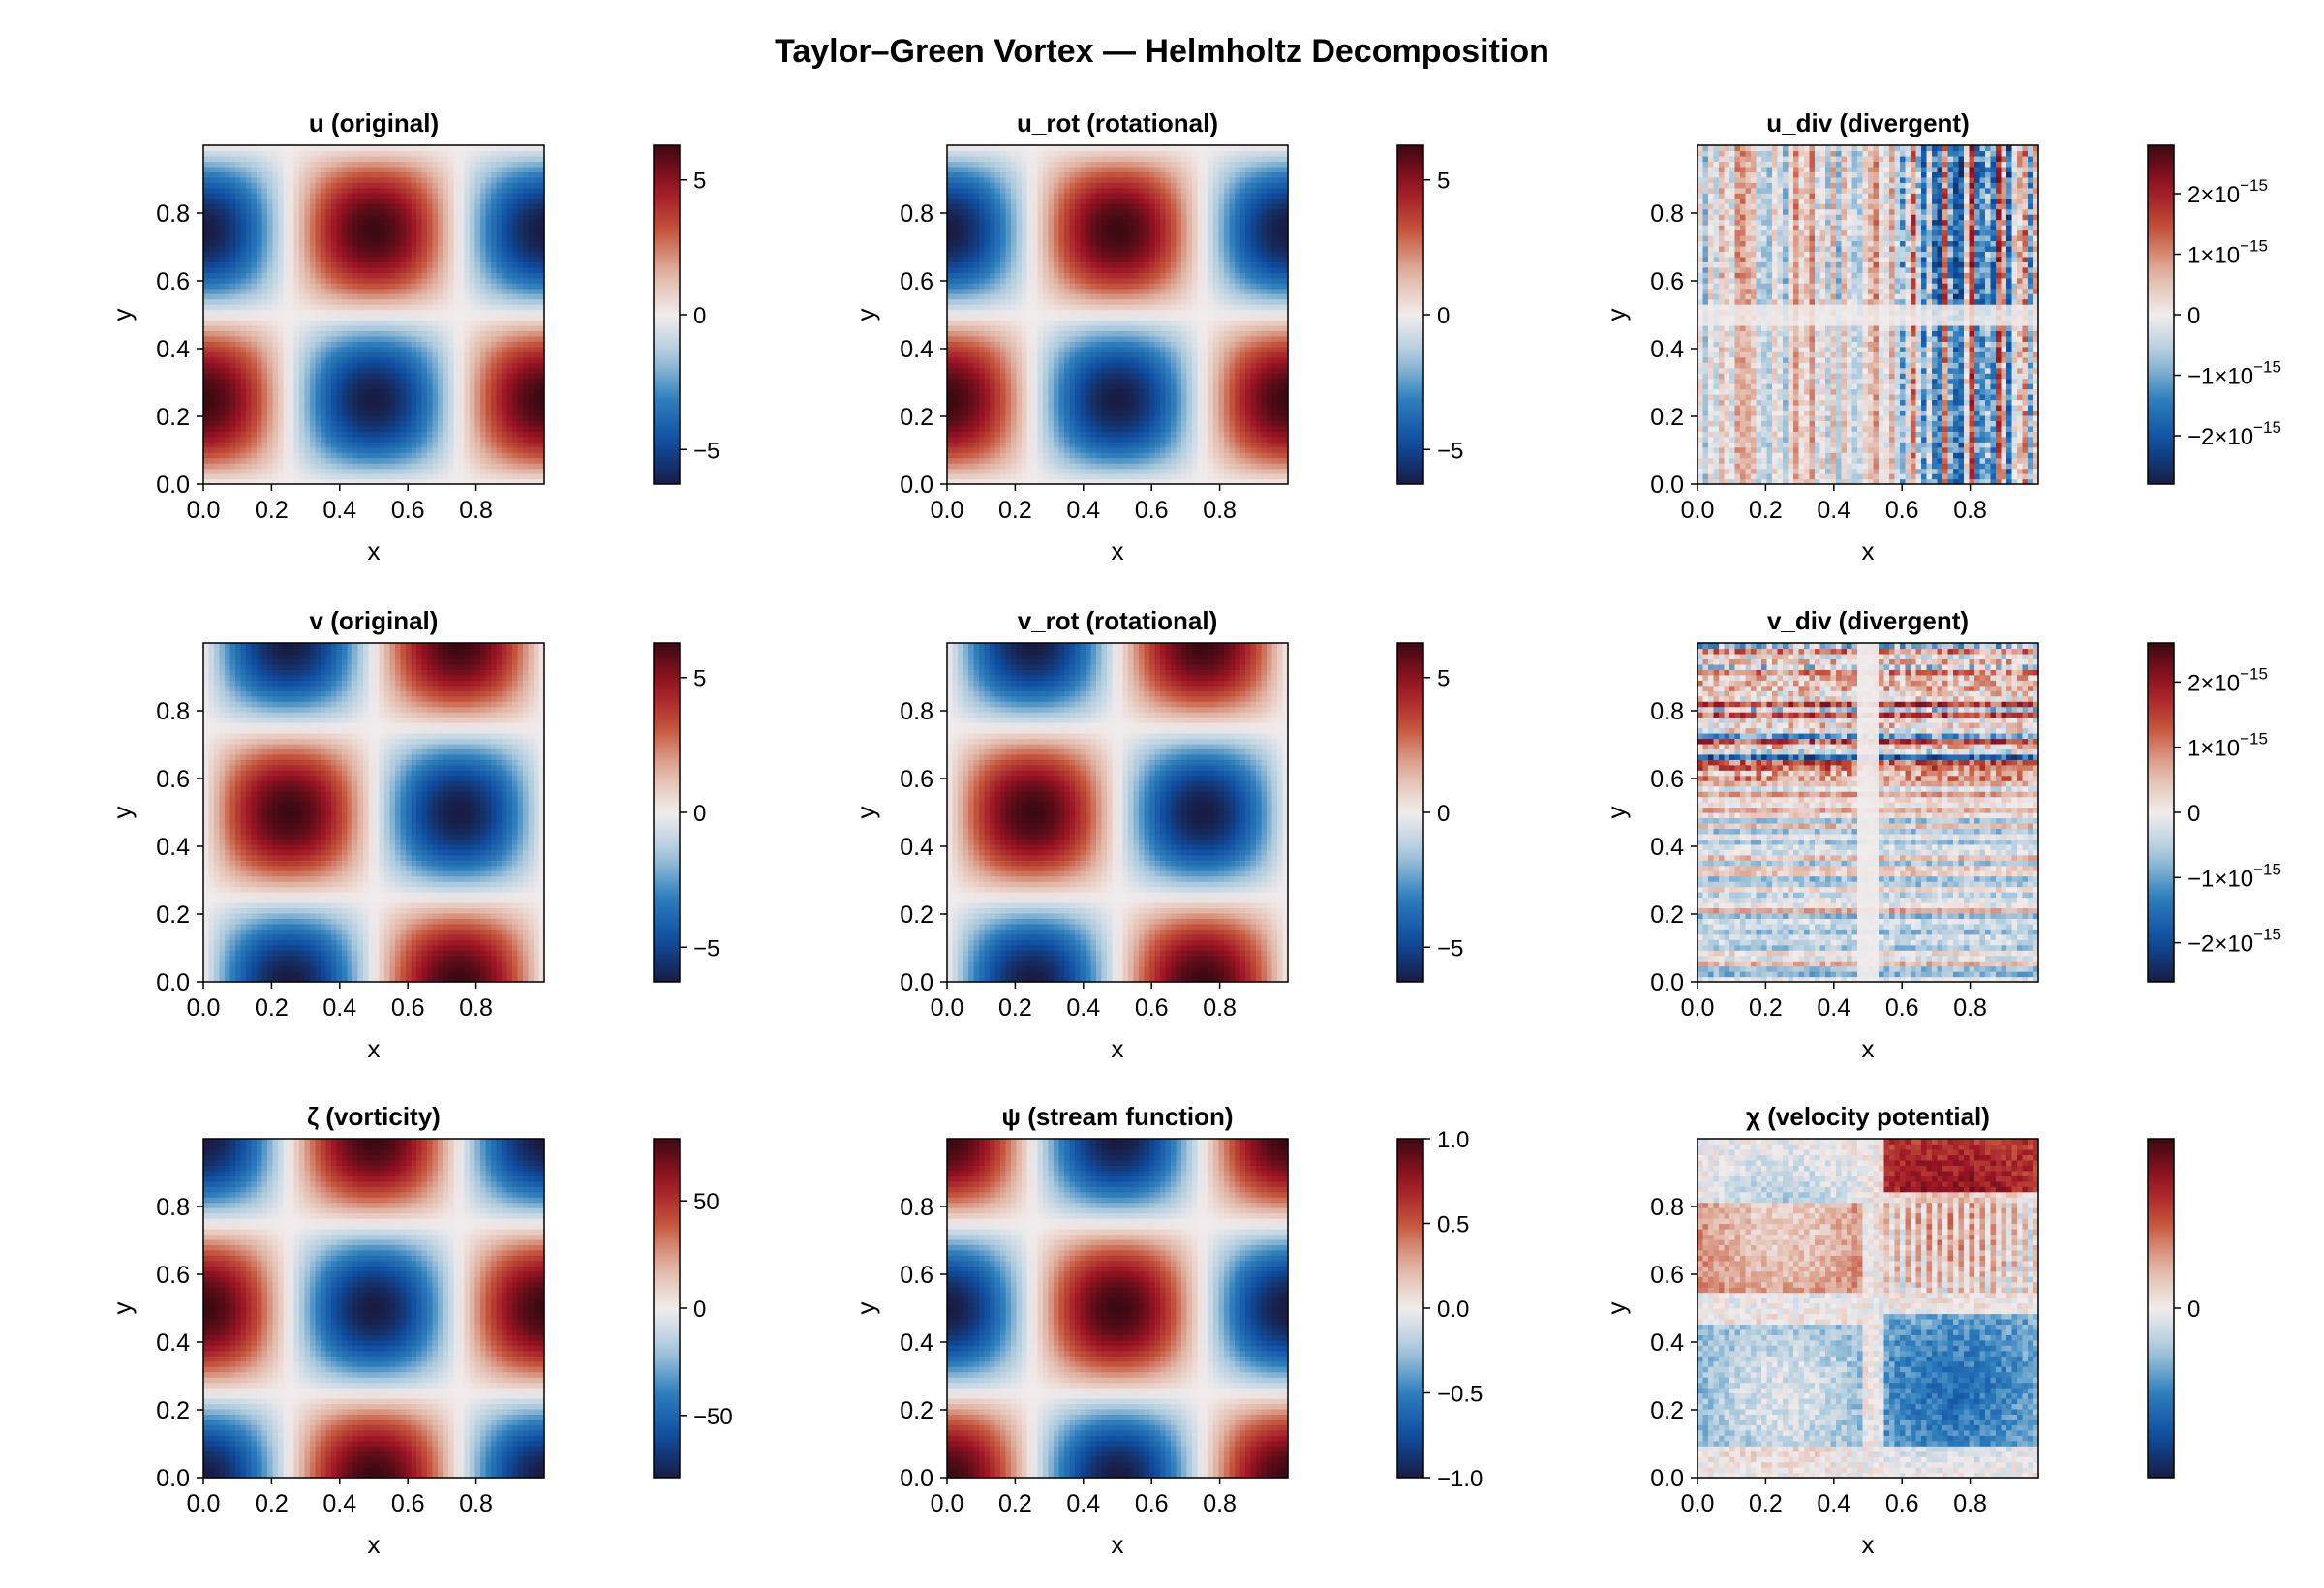 This screenshot has height=1588, width=2324. I want to click on colorbar-tick-label: −2×10⁻¹⁵, so click(2234, 434).